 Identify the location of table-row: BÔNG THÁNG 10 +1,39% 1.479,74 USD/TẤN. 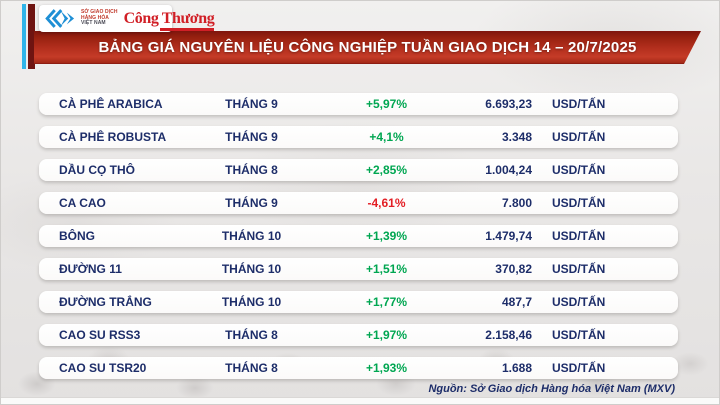
(358, 236).